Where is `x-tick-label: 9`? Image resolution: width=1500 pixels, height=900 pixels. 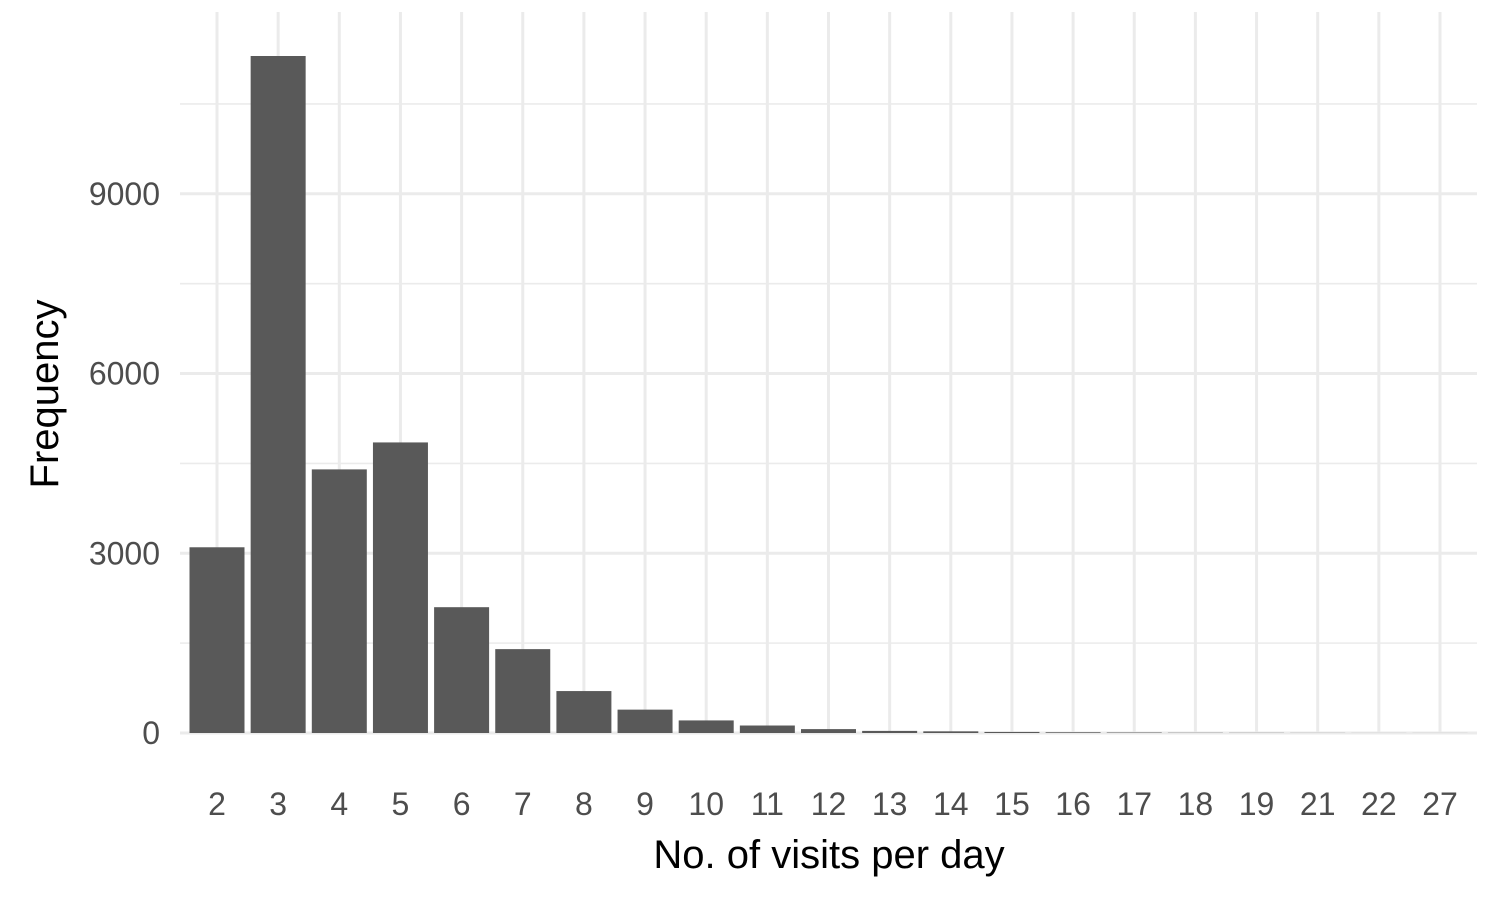
x-tick-label: 9 is located at coordinates (645, 804).